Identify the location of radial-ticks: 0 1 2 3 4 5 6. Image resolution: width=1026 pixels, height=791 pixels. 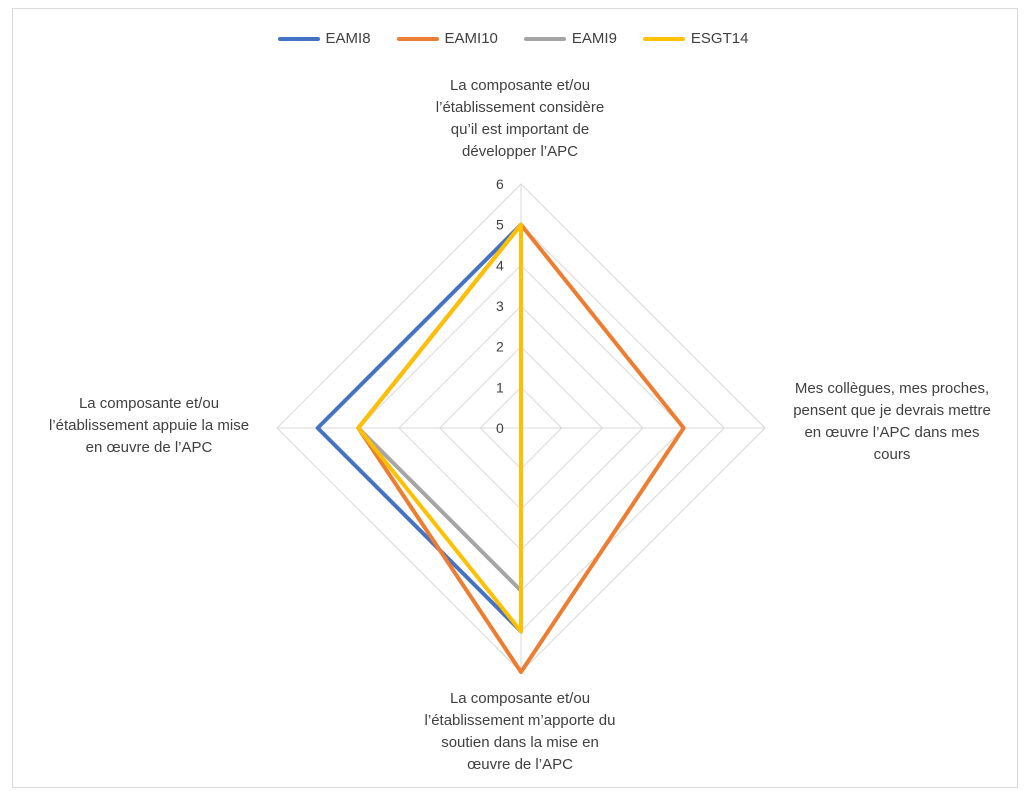
(500, 306).